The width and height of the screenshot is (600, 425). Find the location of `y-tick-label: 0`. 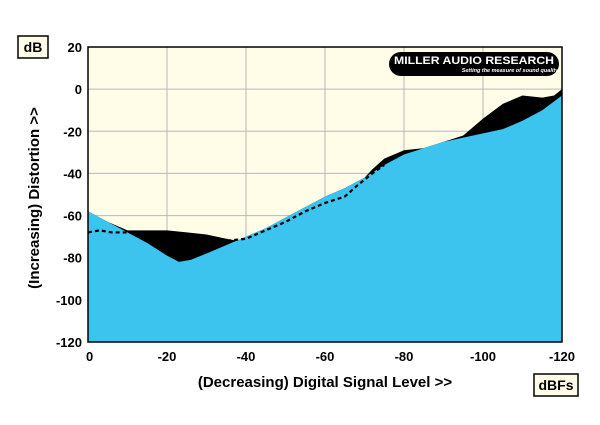

y-tick-label: 0 is located at coordinates (78, 89).